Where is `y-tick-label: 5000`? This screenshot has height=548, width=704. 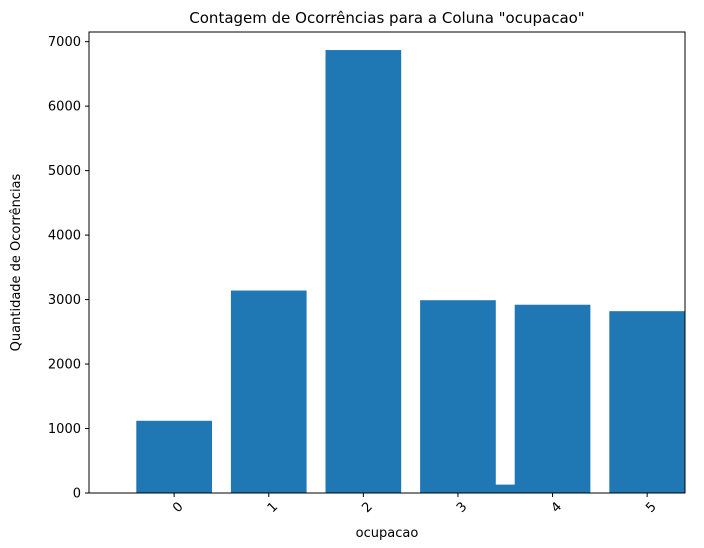
y-tick-label: 5000 is located at coordinates (64, 171).